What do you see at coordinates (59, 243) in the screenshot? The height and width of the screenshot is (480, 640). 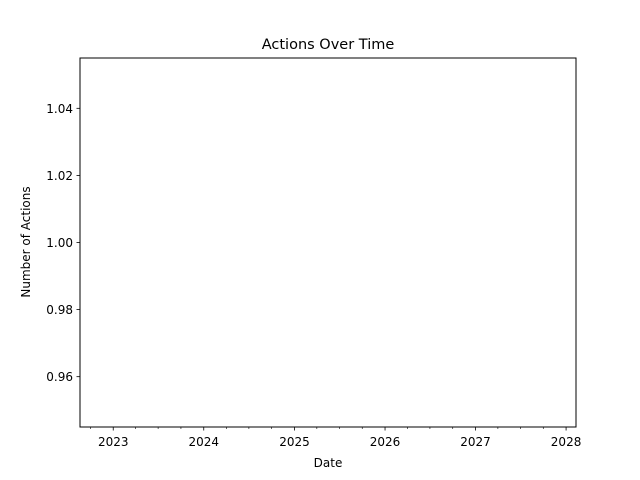 I see `y-tick-label: 1.00` at bounding box center [59, 243].